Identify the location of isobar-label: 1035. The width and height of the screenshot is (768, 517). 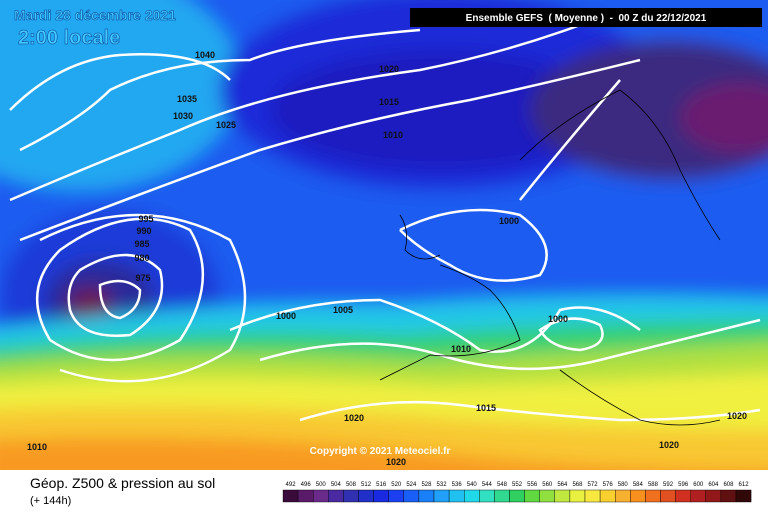
(187, 99).